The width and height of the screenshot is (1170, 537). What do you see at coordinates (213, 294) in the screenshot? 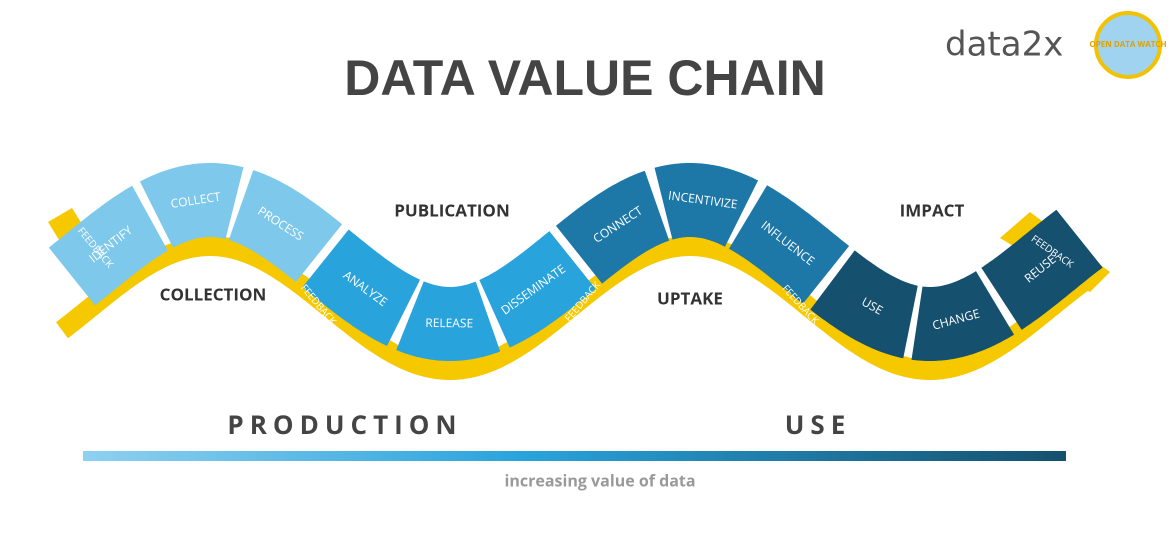
I see `stage-label: COLLECTION` at bounding box center [213, 294].